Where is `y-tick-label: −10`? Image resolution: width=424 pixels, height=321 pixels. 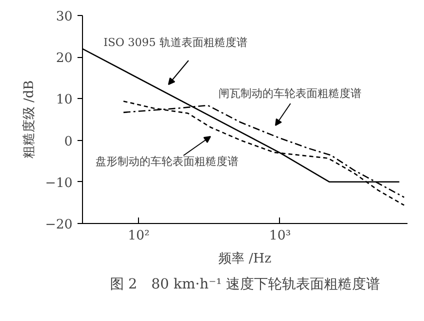
y-tick-label: −10 is located at coordinates (59, 183).